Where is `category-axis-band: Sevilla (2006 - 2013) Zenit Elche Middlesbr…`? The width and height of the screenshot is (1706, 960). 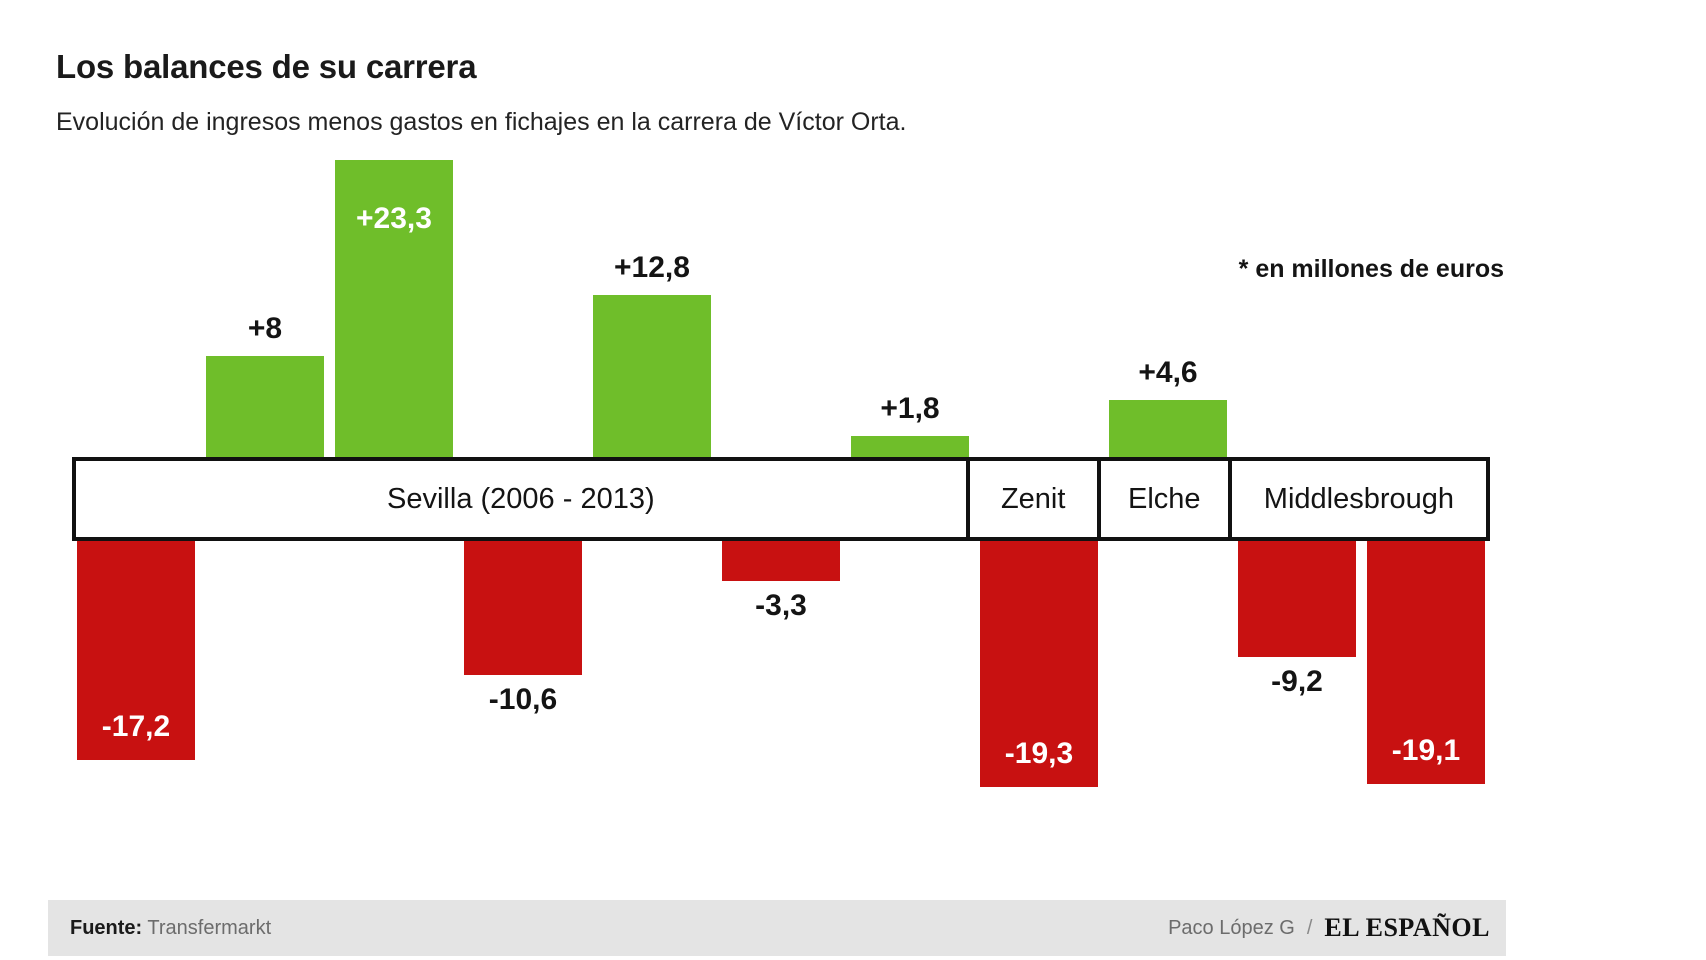 category-axis-band: Sevilla (2006 - 2013) Zenit Elche Middlesbr… is located at coordinates (781, 499).